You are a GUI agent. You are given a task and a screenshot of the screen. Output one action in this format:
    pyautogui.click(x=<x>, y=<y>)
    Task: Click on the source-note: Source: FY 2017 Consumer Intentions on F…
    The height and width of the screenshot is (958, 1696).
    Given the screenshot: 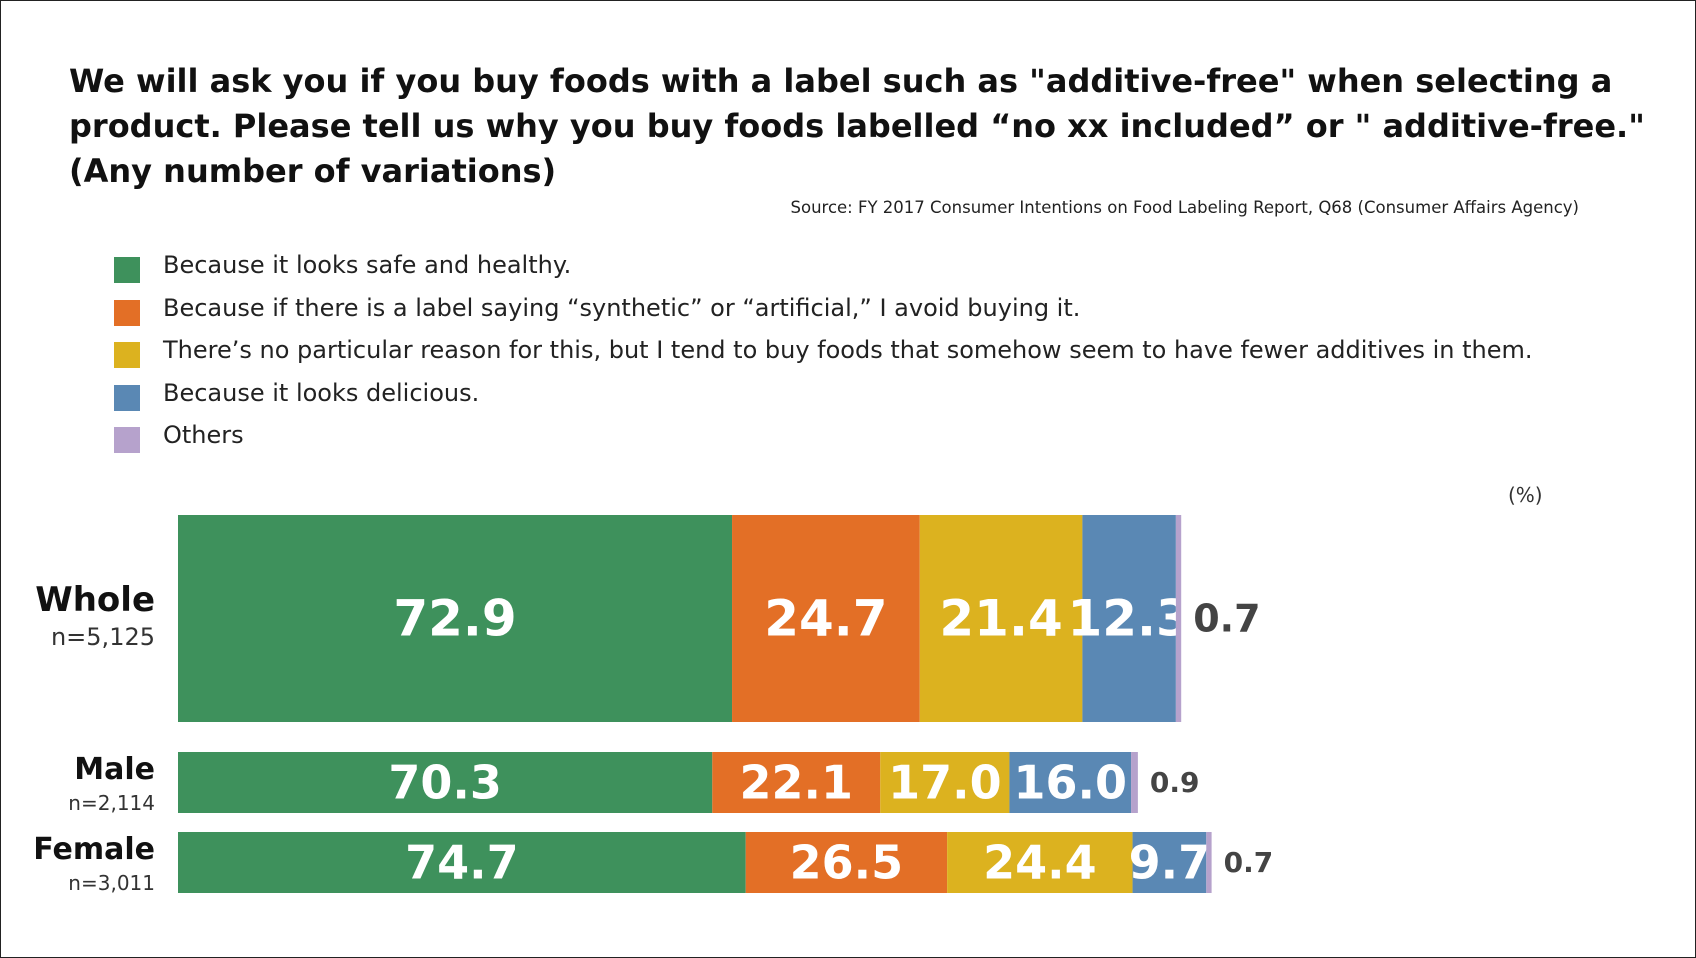 What is the action you would take?
    pyautogui.click(x=1185, y=207)
    